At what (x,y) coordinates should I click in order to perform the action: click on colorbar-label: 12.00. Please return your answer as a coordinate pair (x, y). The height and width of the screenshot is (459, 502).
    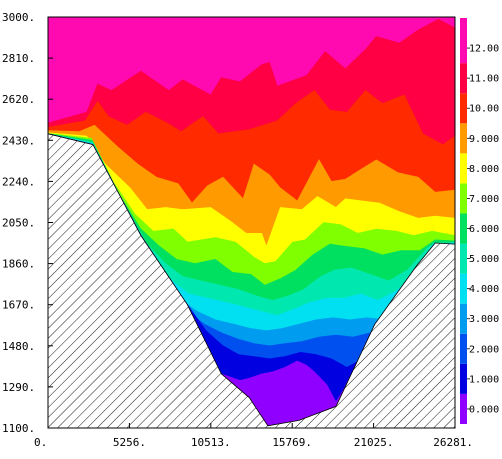
    Looking at the image, I should click on (484, 49).